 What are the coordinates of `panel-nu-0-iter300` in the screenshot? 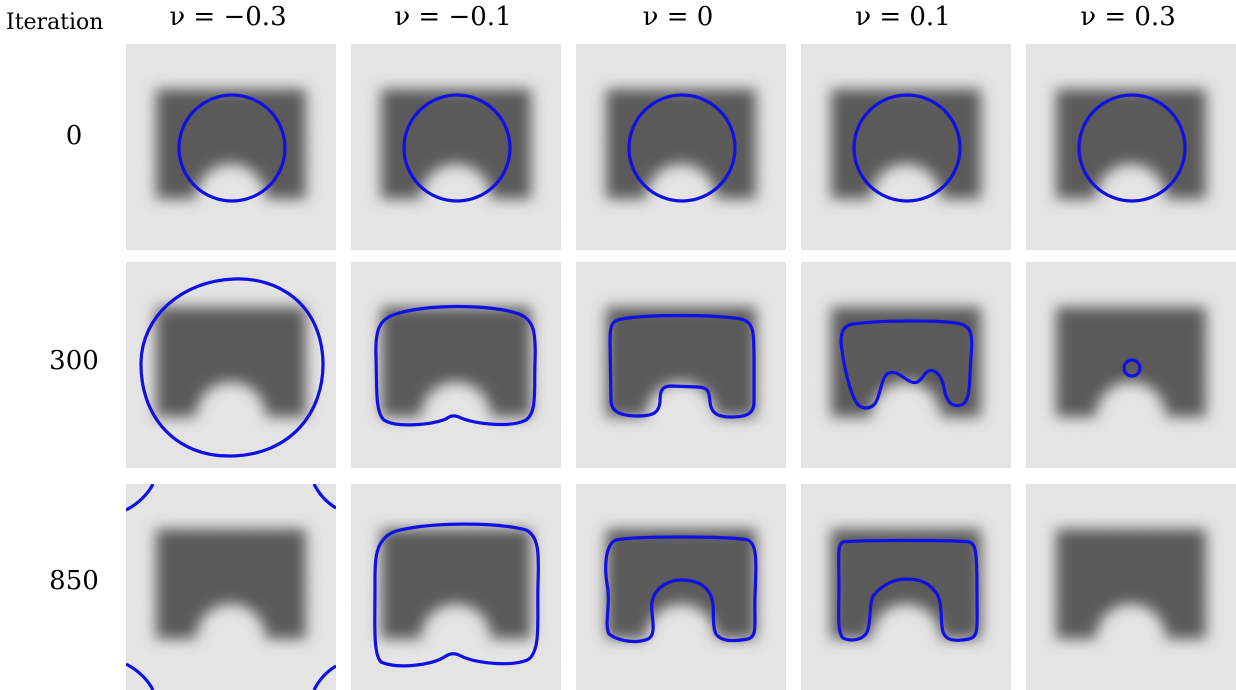 It's located at (681, 365).